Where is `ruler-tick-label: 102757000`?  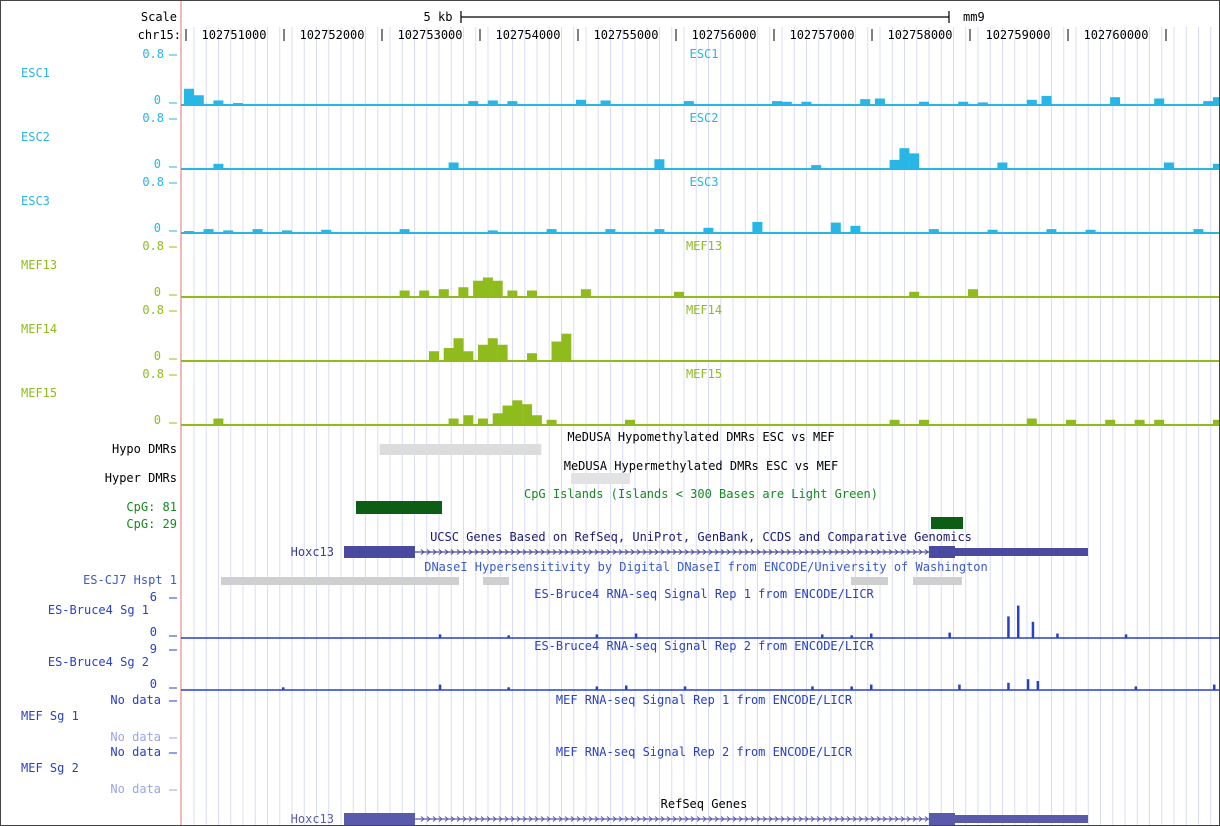 ruler-tick-label: 102757000 is located at coordinates (821, 35).